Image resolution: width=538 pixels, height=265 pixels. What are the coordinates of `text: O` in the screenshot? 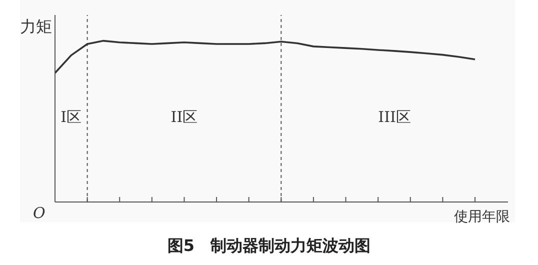 It's located at (39, 213).